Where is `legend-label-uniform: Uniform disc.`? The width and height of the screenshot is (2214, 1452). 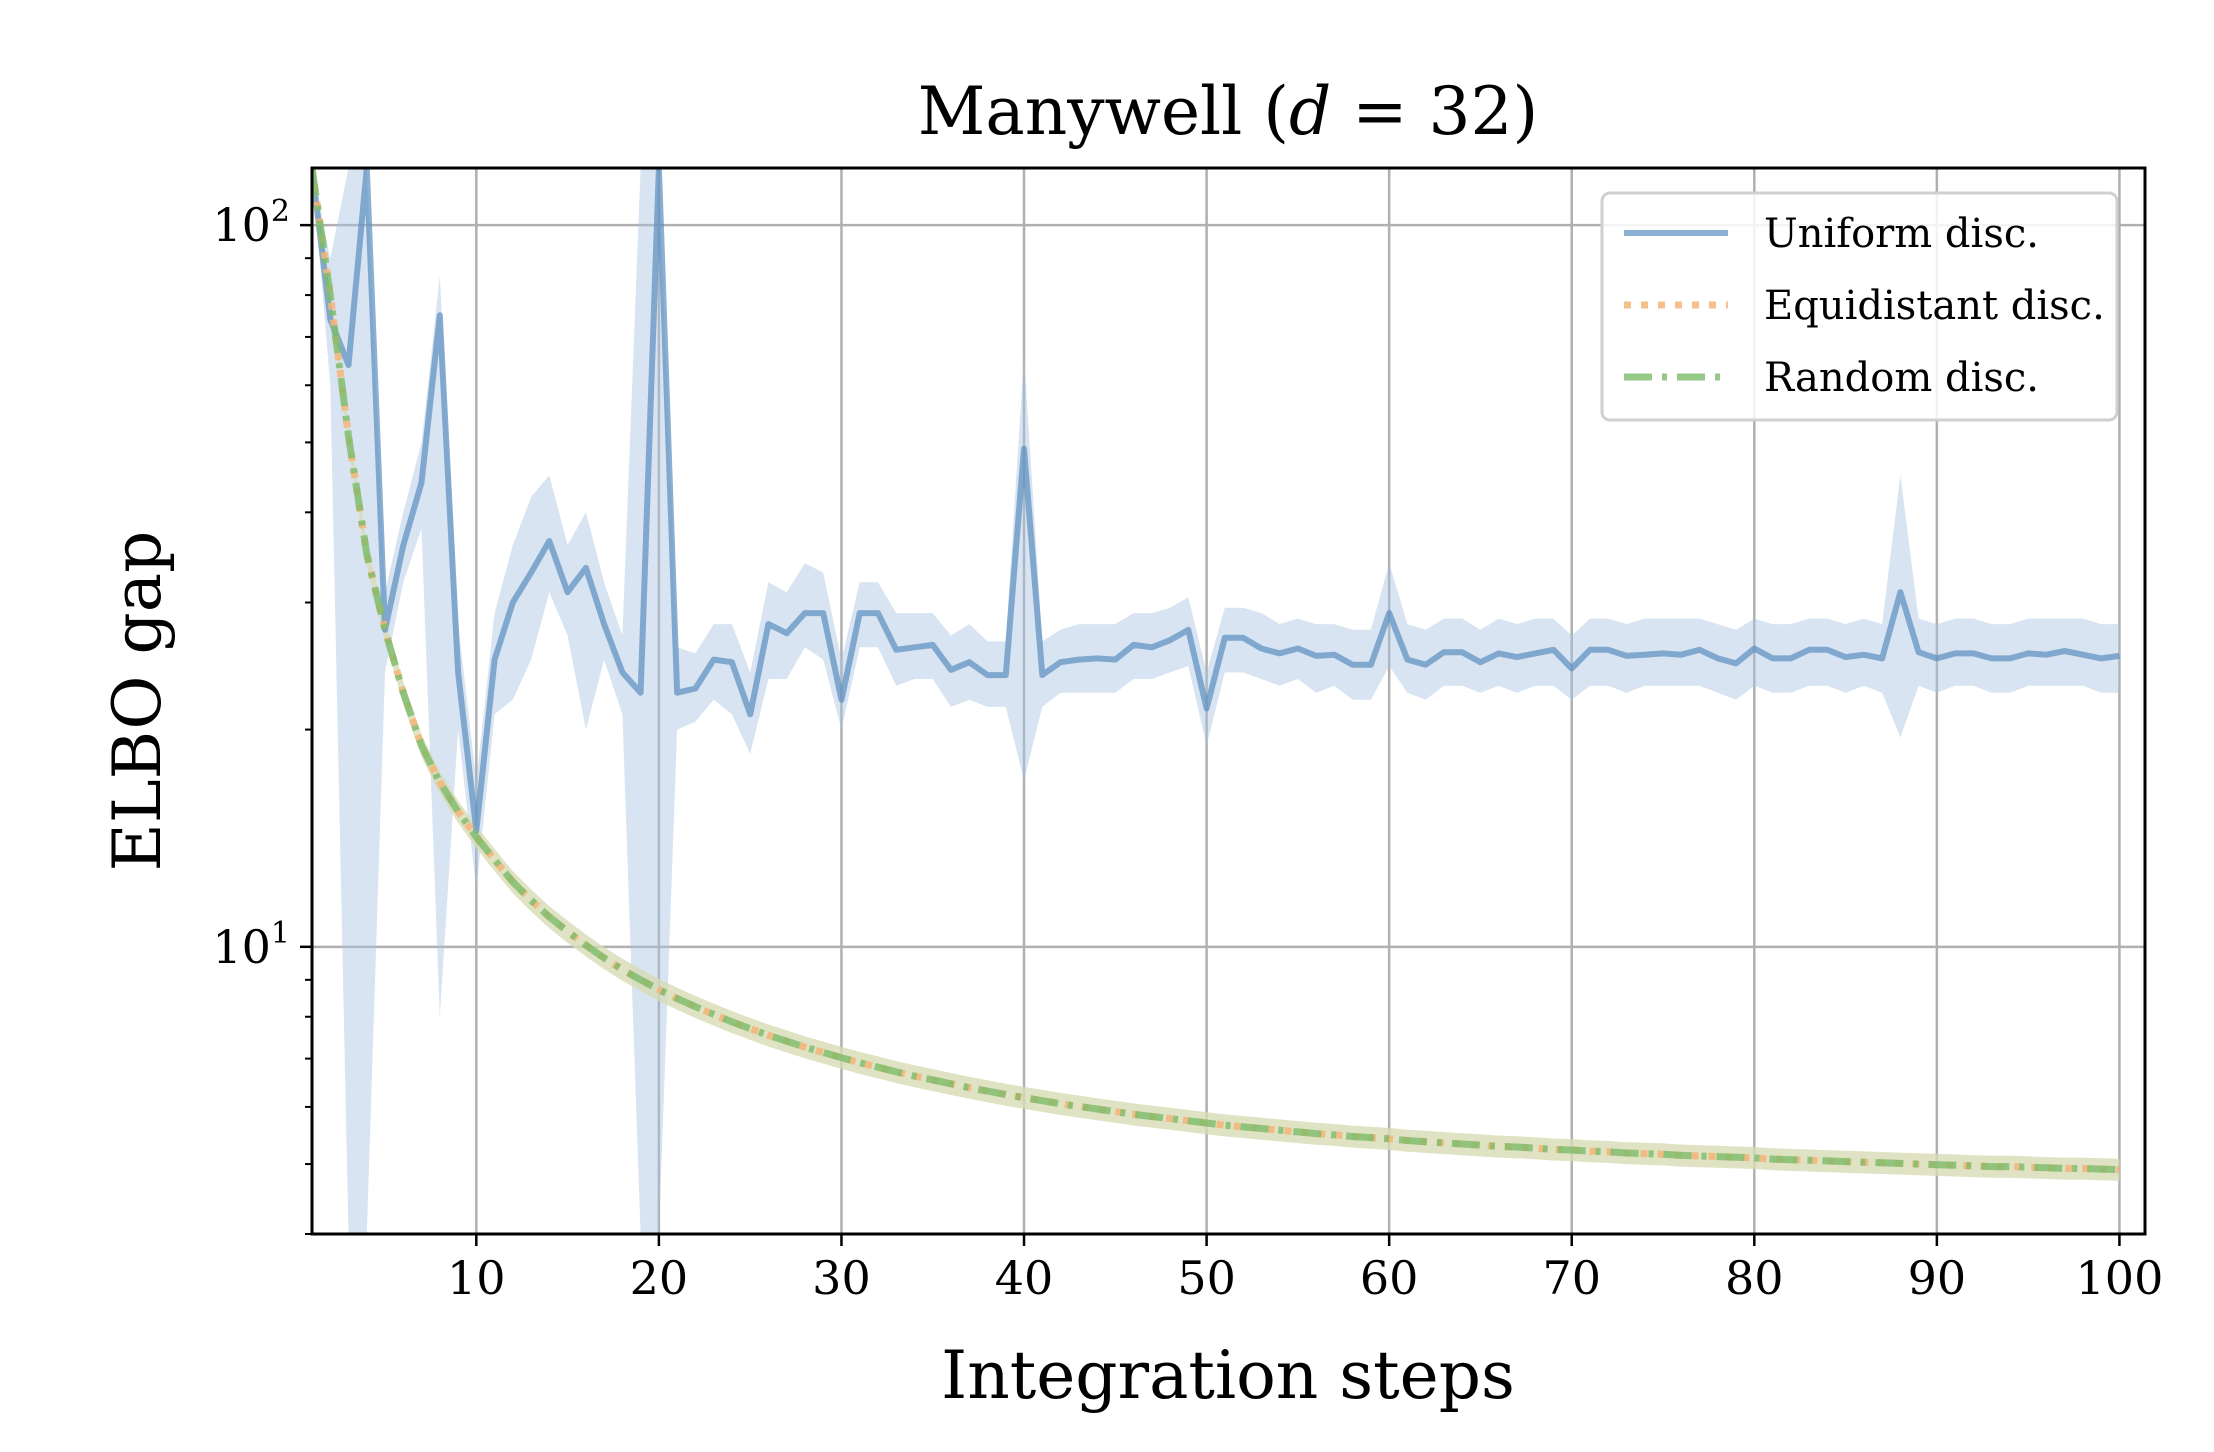
legend-label-uniform: Uniform disc. is located at coordinates (1901, 234).